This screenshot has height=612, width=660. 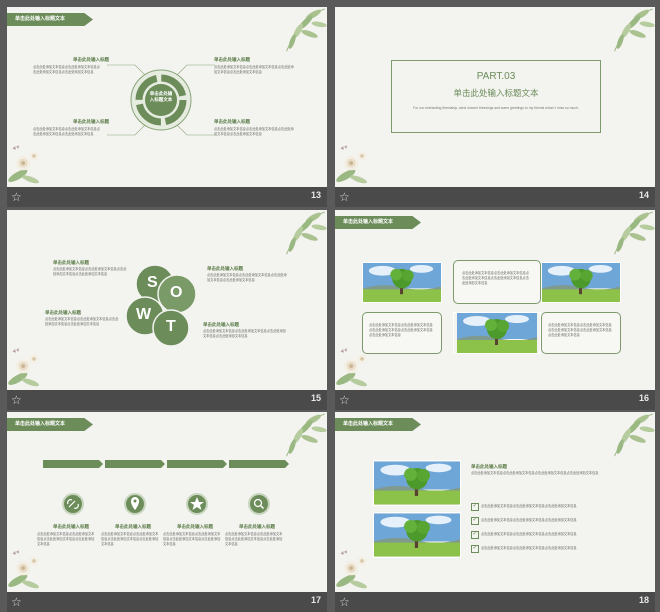 I want to click on section-title: 单击此处输入标题文本, so click(x=496, y=93).